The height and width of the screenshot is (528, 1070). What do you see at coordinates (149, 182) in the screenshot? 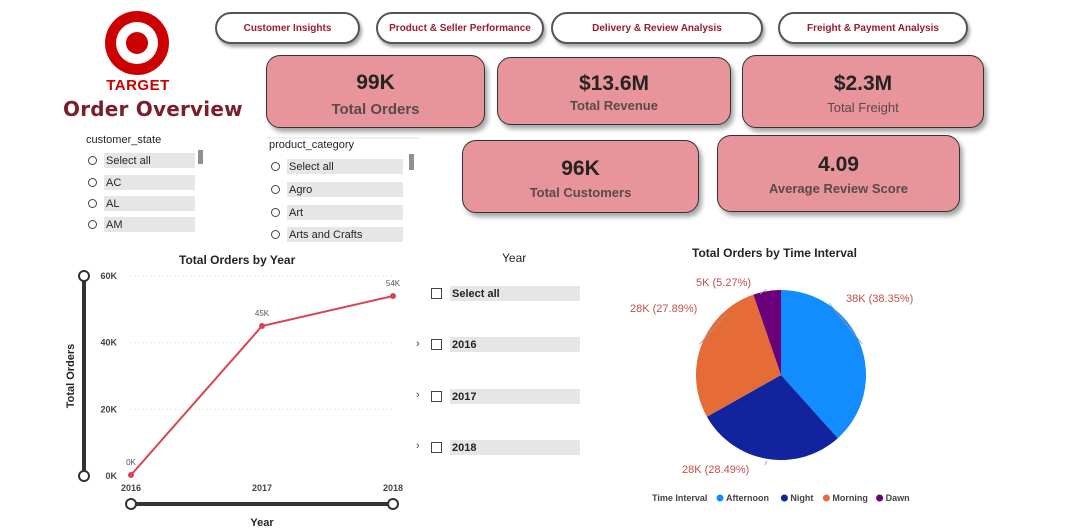
I see `slicer-option-label: AC` at bounding box center [149, 182].